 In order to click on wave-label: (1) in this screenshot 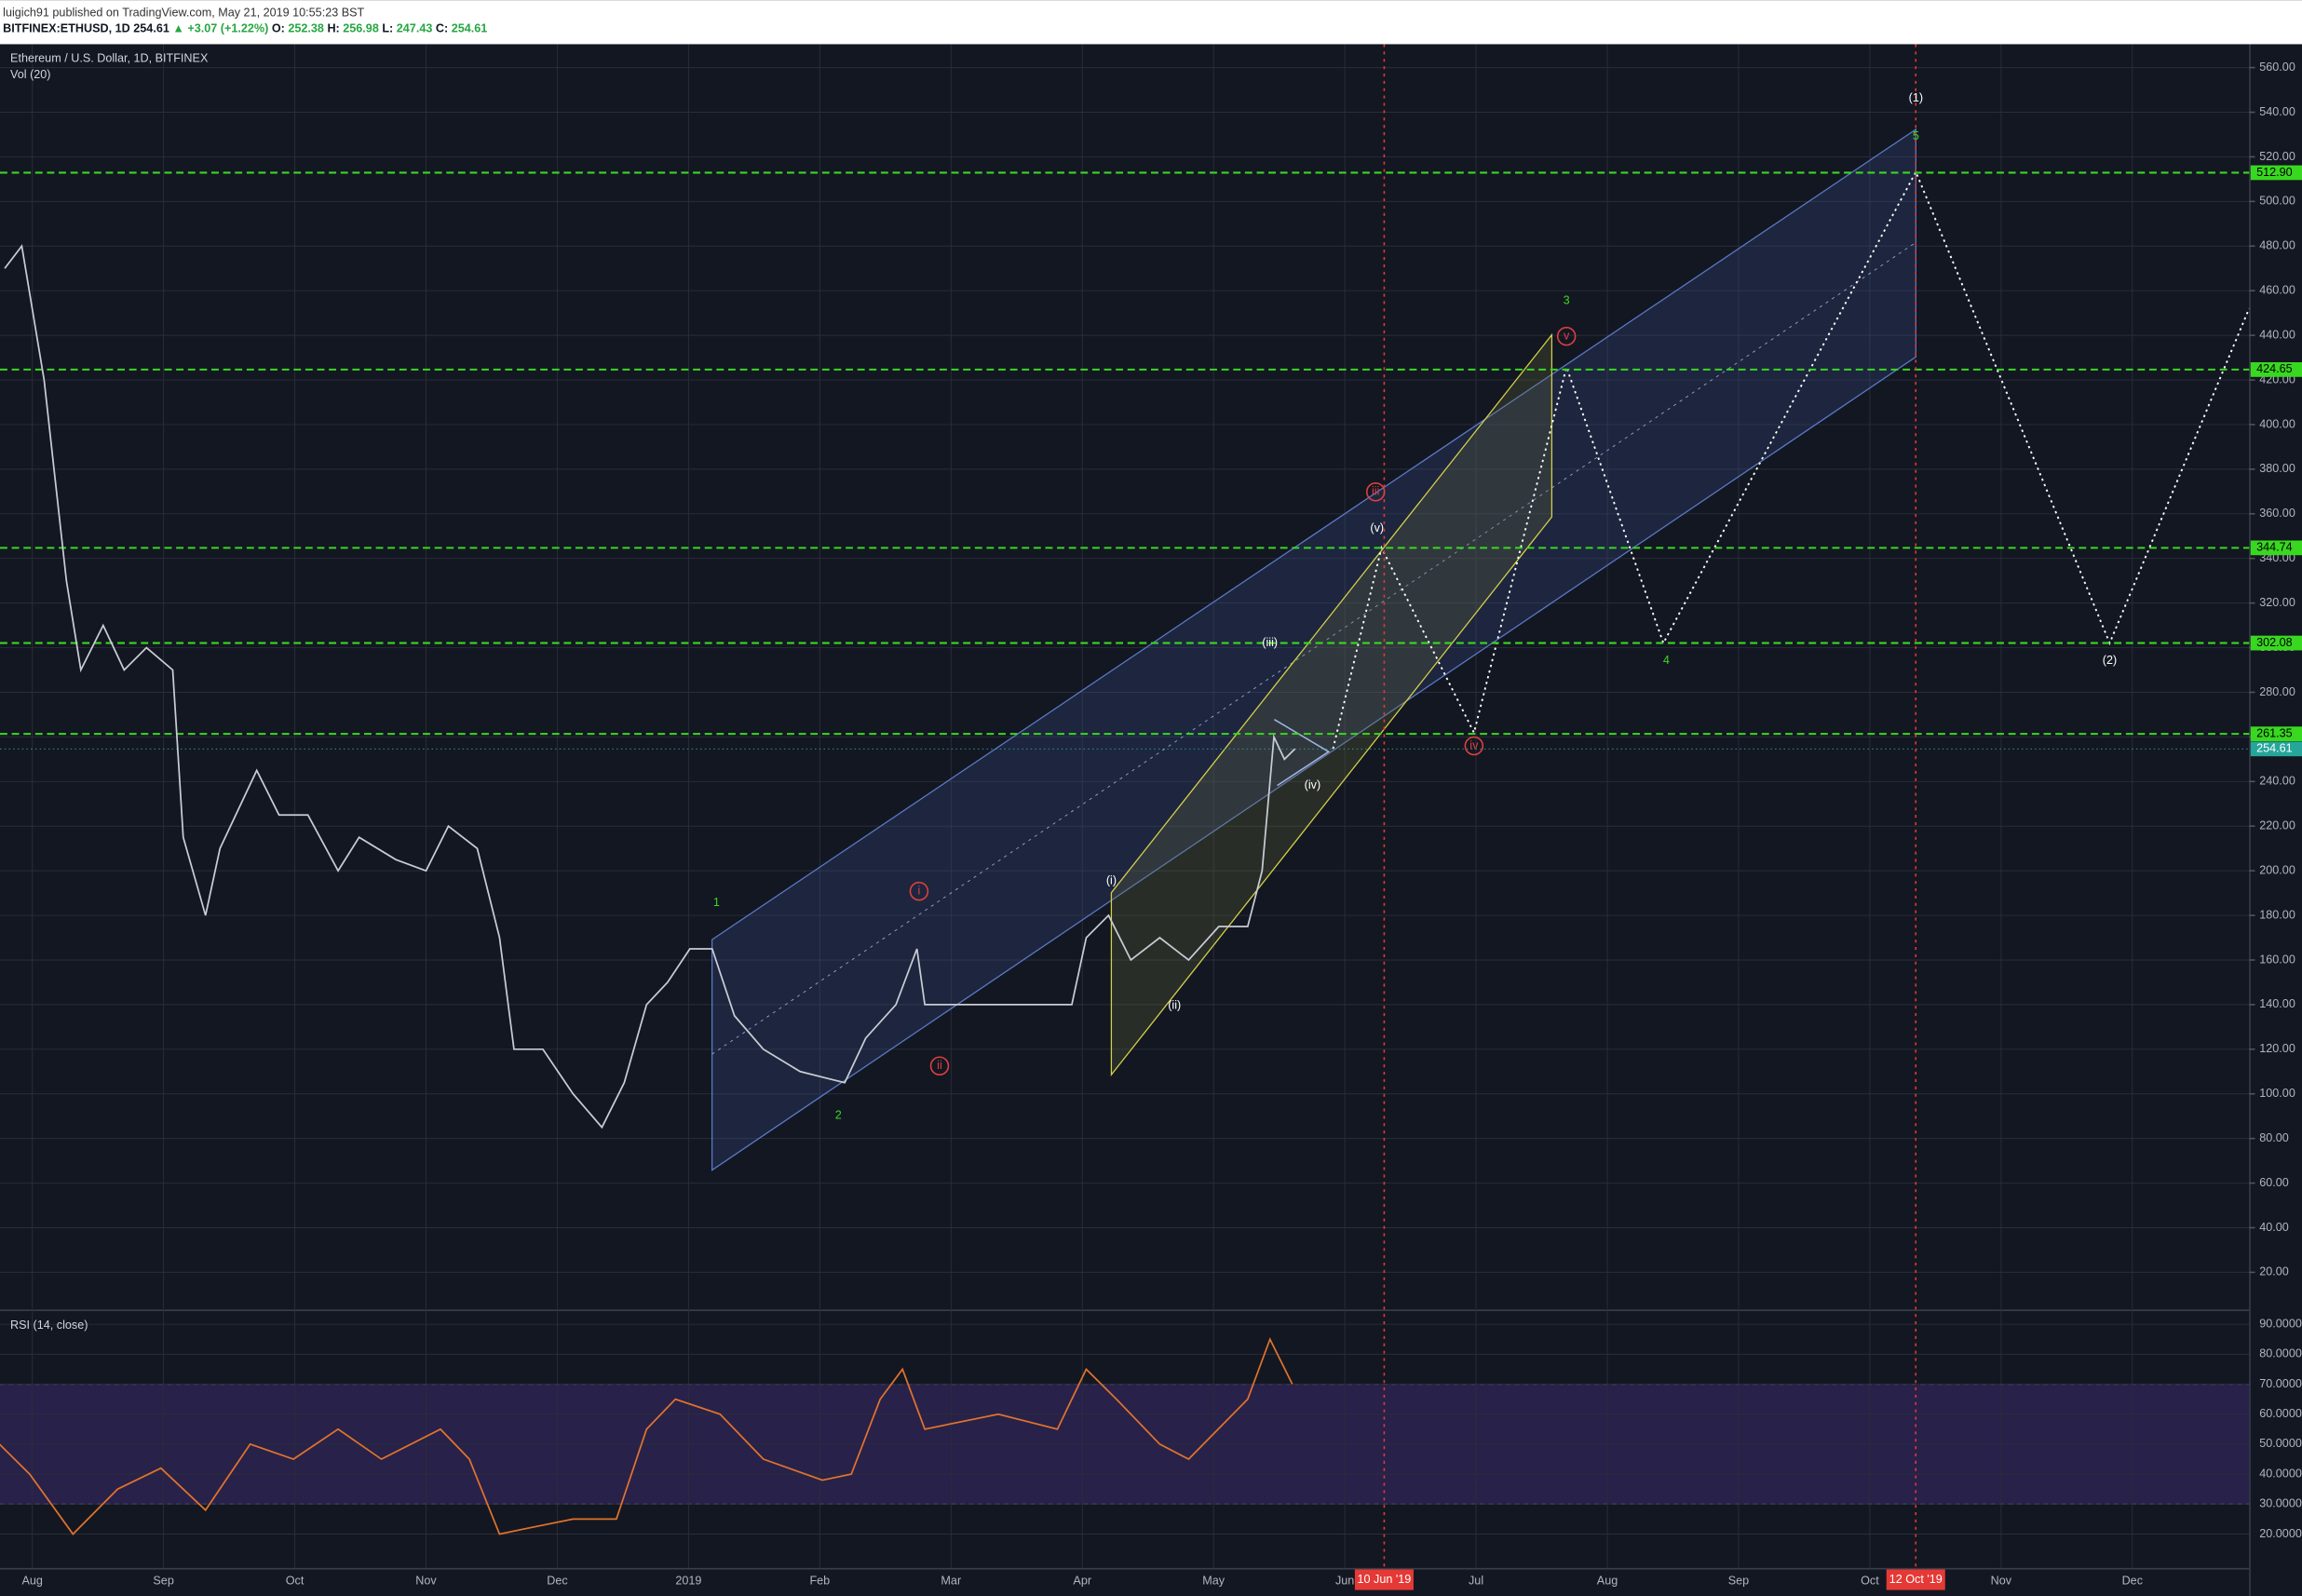, I will do `click(1916, 97)`.